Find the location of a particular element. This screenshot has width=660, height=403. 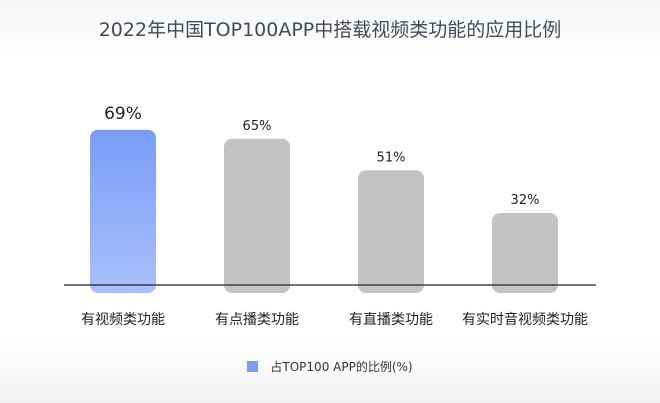

legend-swatch is located at coordinates (253, 366).